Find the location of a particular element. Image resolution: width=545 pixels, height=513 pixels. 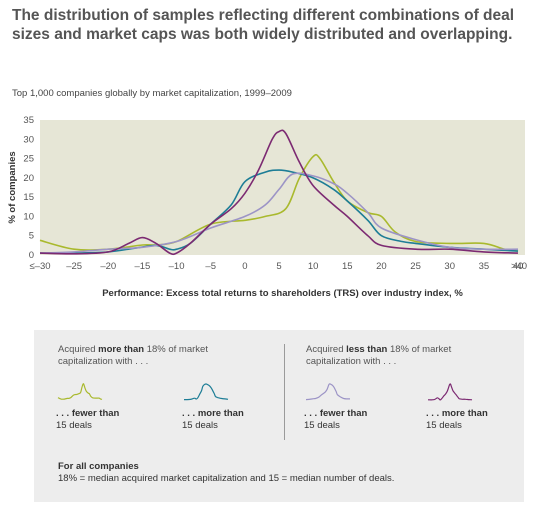

series-line-less-fewer is located at coordinates (279, 213).